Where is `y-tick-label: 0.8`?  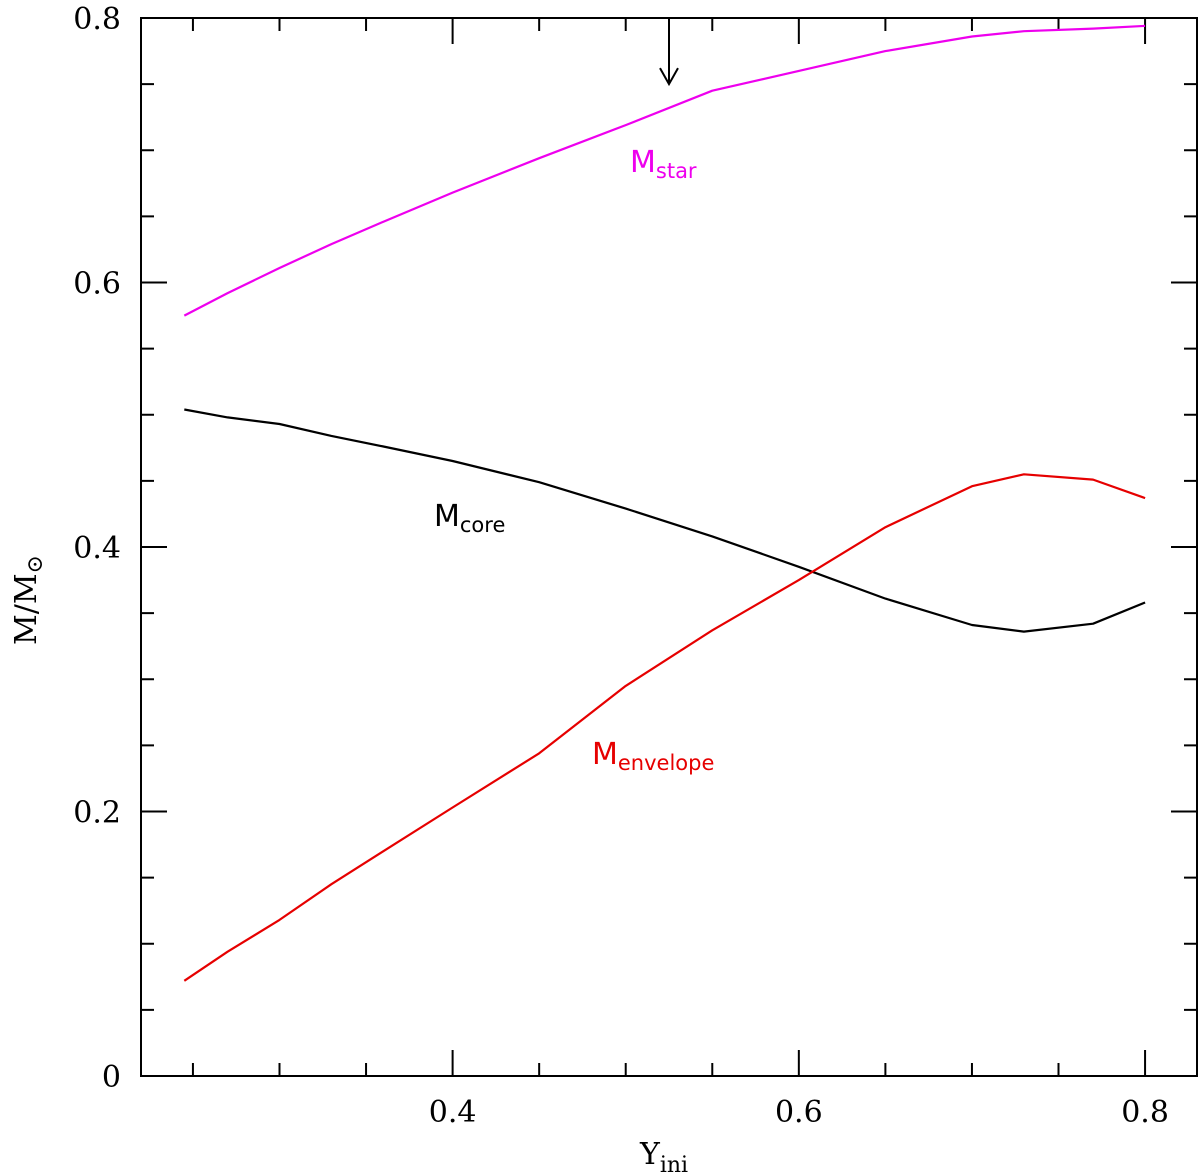 y-tick-label: 0.8 is located at coordinates (97, 19).